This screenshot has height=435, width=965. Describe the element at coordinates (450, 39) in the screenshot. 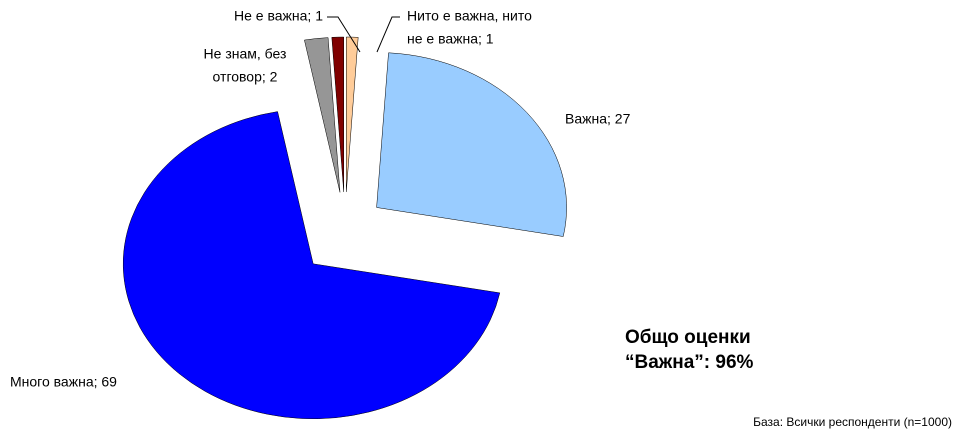

I see `data-label: не е важна; 1` at that location.